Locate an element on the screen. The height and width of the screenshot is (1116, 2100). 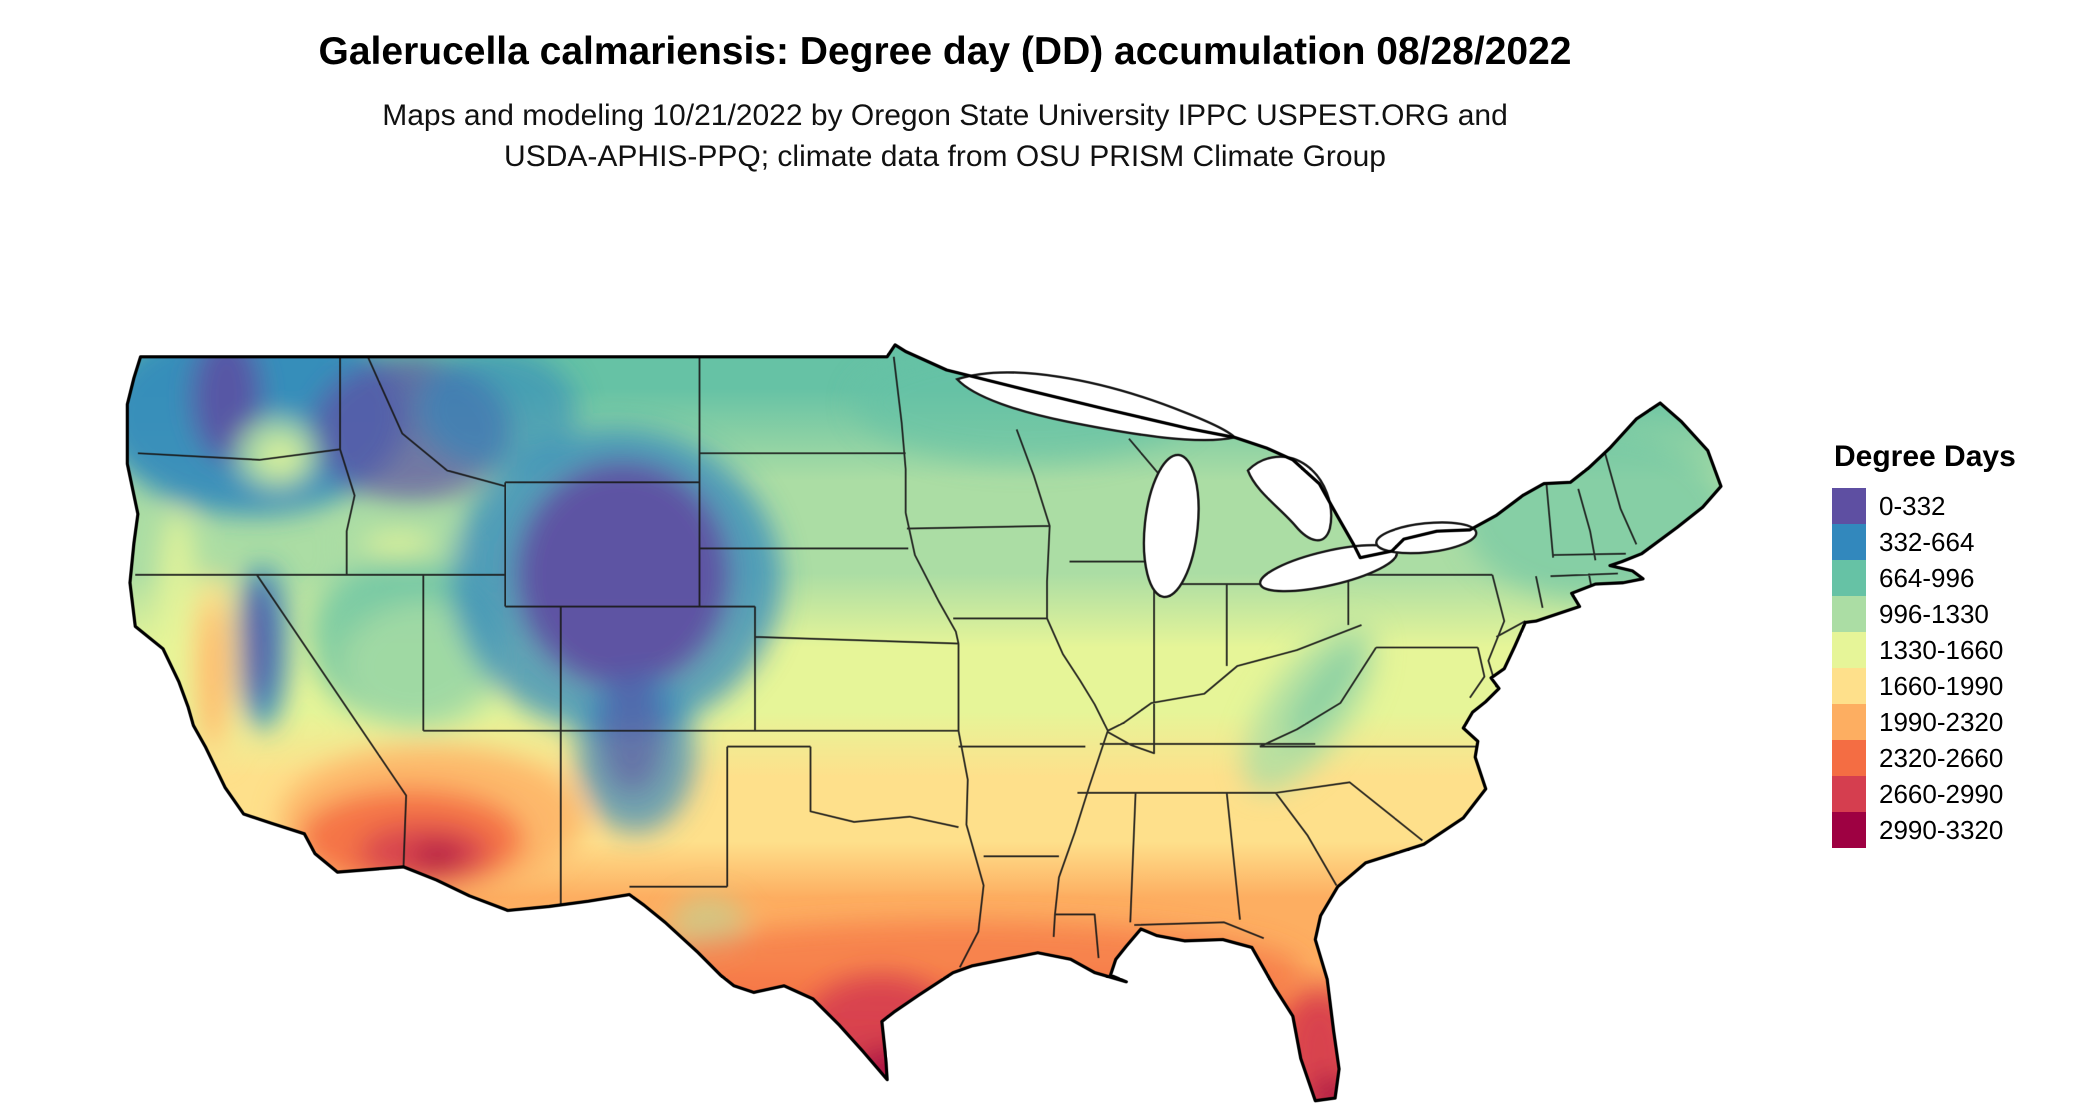
legend-label: 1660-1990 is located at coordinates (1941, 685).